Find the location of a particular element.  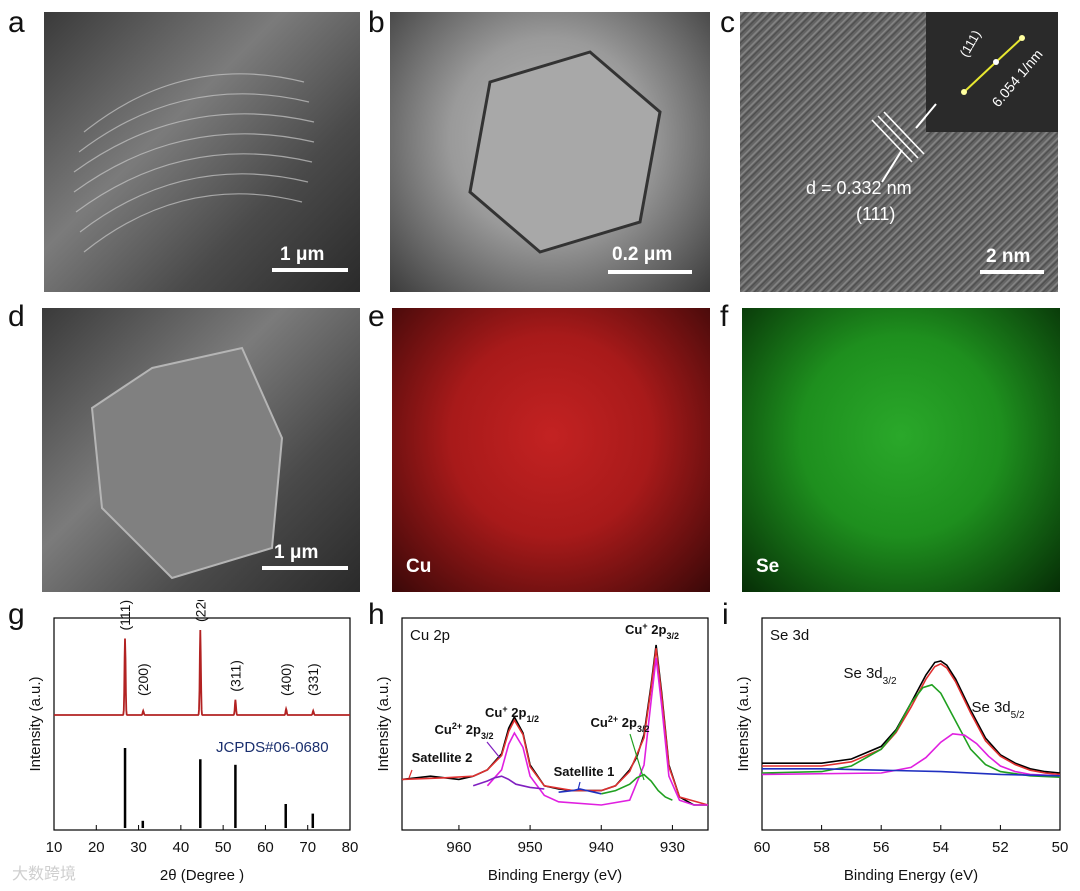

xrd-peak-label-0: (111) is located at coordinates (125, 615).